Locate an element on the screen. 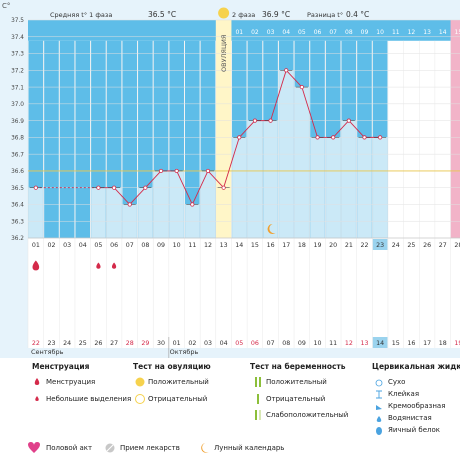  y-tick-label: 36.5 is located at coordinates (17, 189).